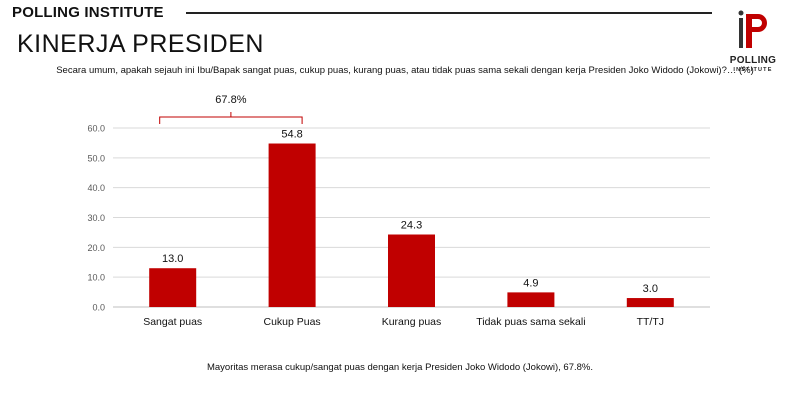 This screenshot has width=800, height=400. What do you see at coordinates (96, 248) in the screenshot?
I see `y-tick-label: 20.0` at bounding box center [96, 248].